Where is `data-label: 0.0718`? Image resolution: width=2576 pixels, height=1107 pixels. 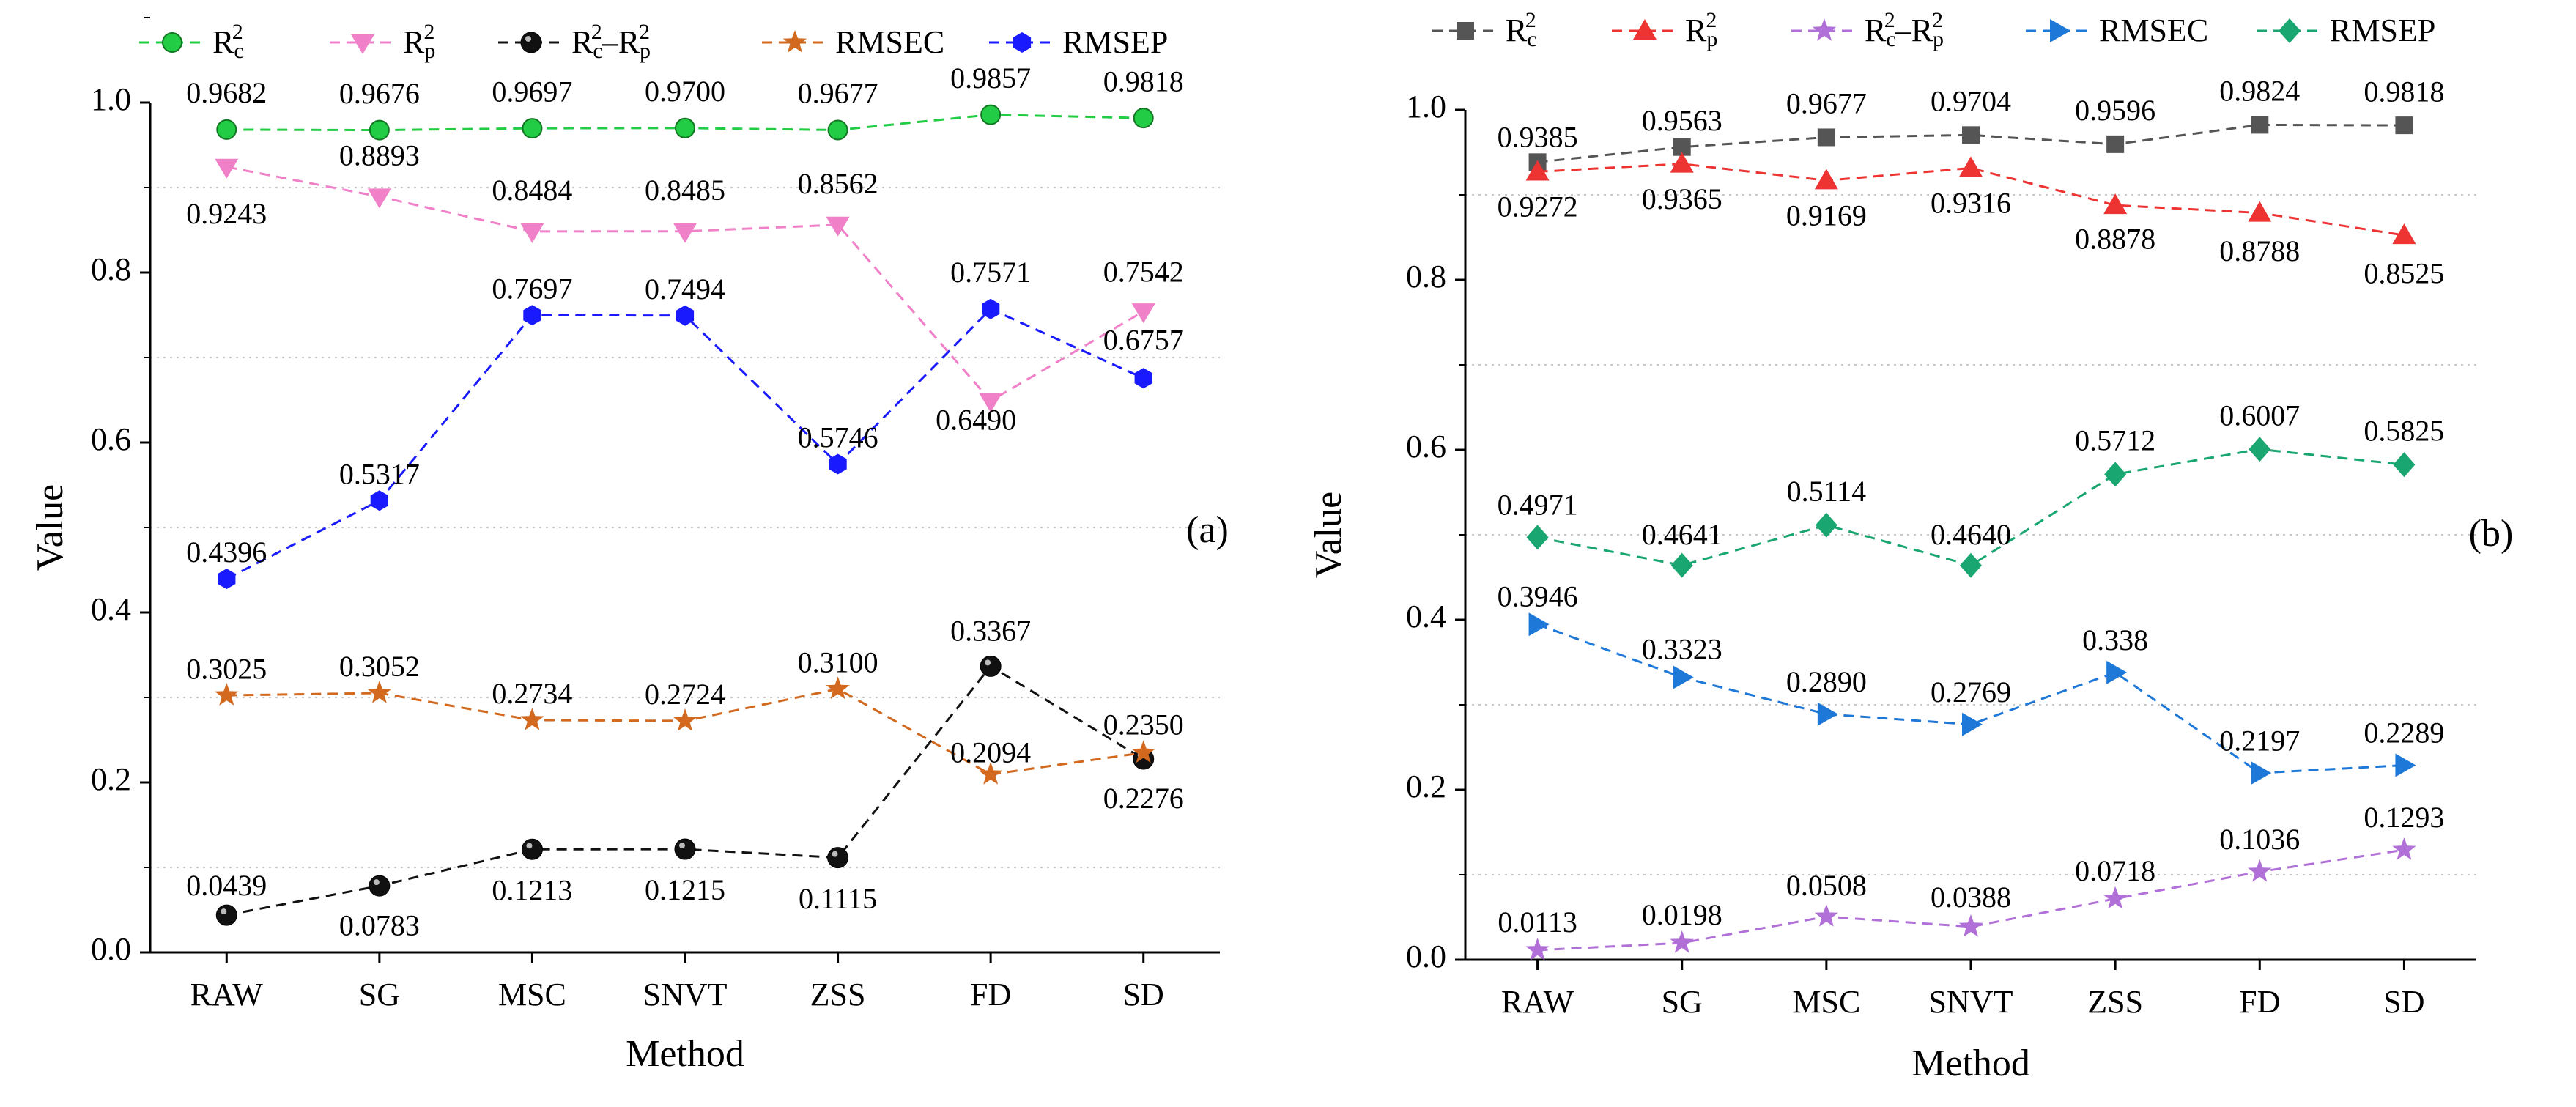 data-label: 0.0718 is located at coordinates (2115, 870).